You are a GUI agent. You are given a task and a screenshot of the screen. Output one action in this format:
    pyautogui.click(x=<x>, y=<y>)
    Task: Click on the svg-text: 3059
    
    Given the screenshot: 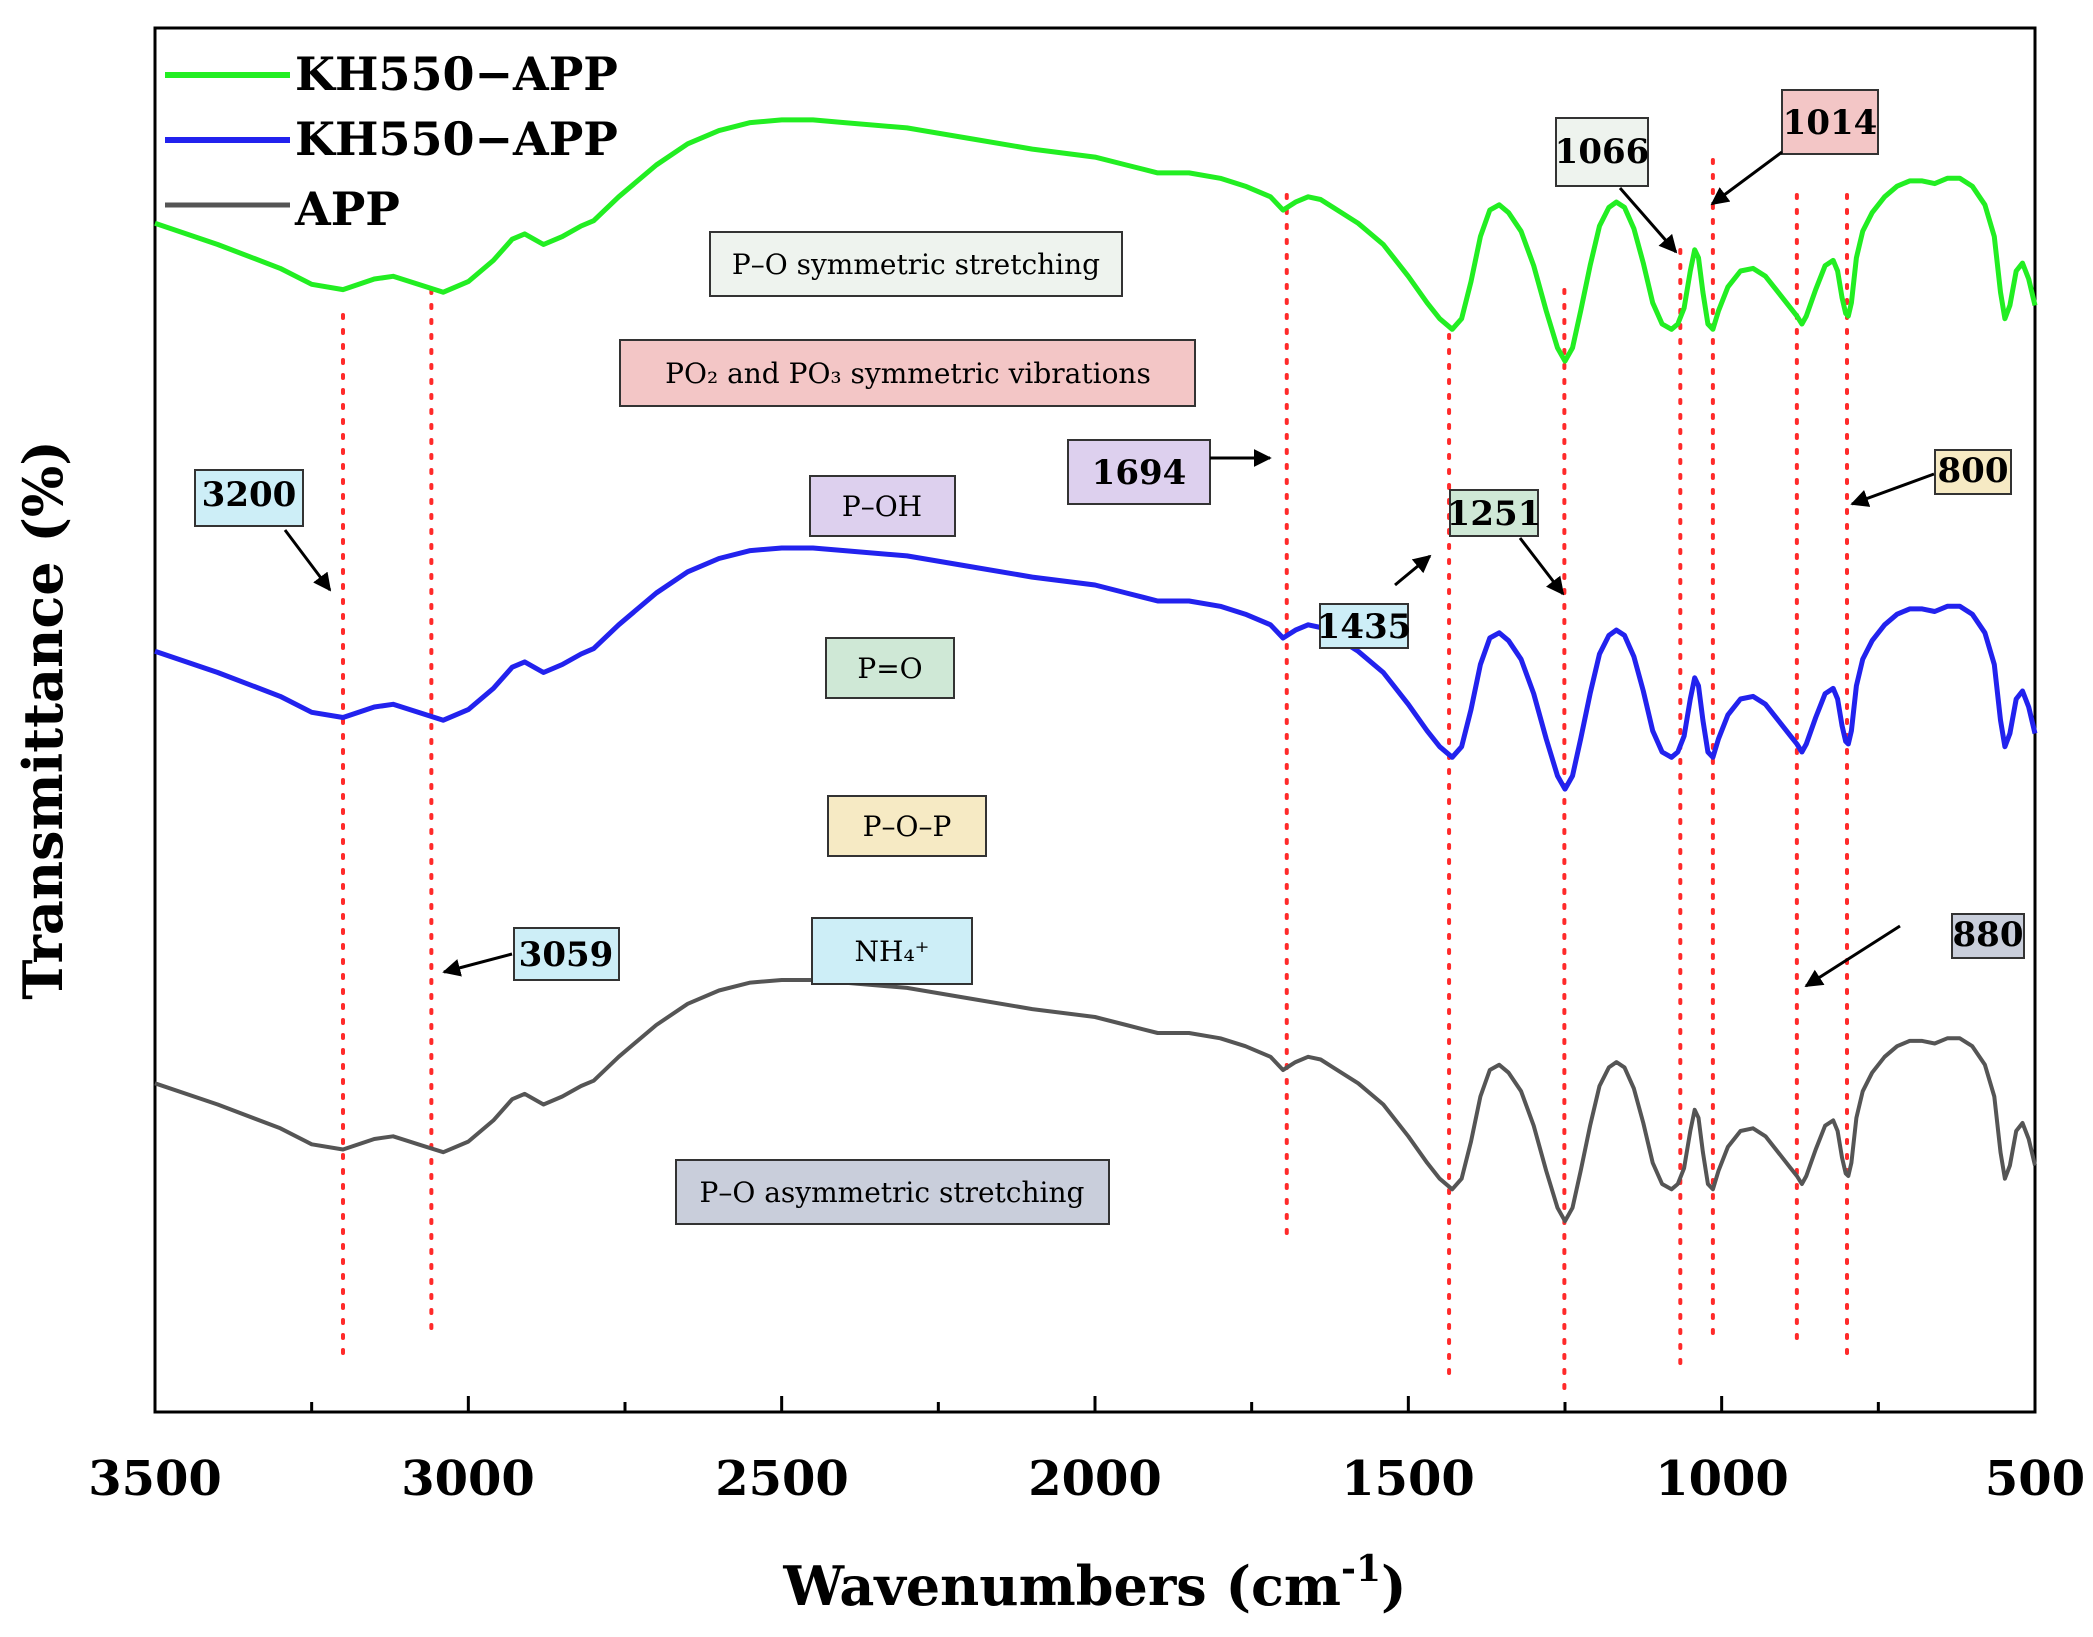 What is the action you would take?
    pyautogui.click(x=566, y=955)
    